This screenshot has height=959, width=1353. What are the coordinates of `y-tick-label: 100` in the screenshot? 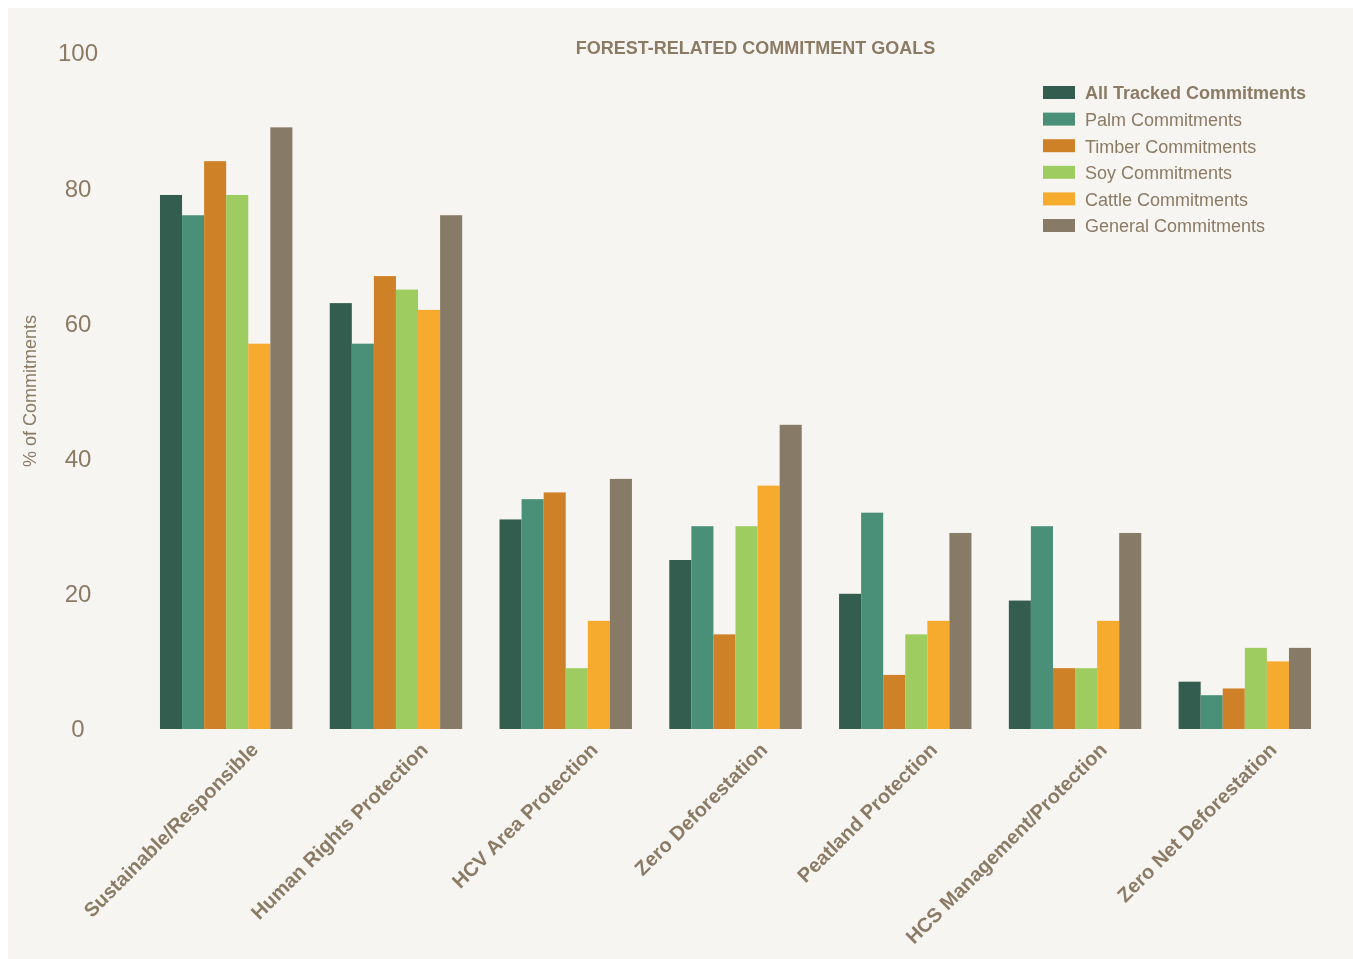 It's located at (78, 53).